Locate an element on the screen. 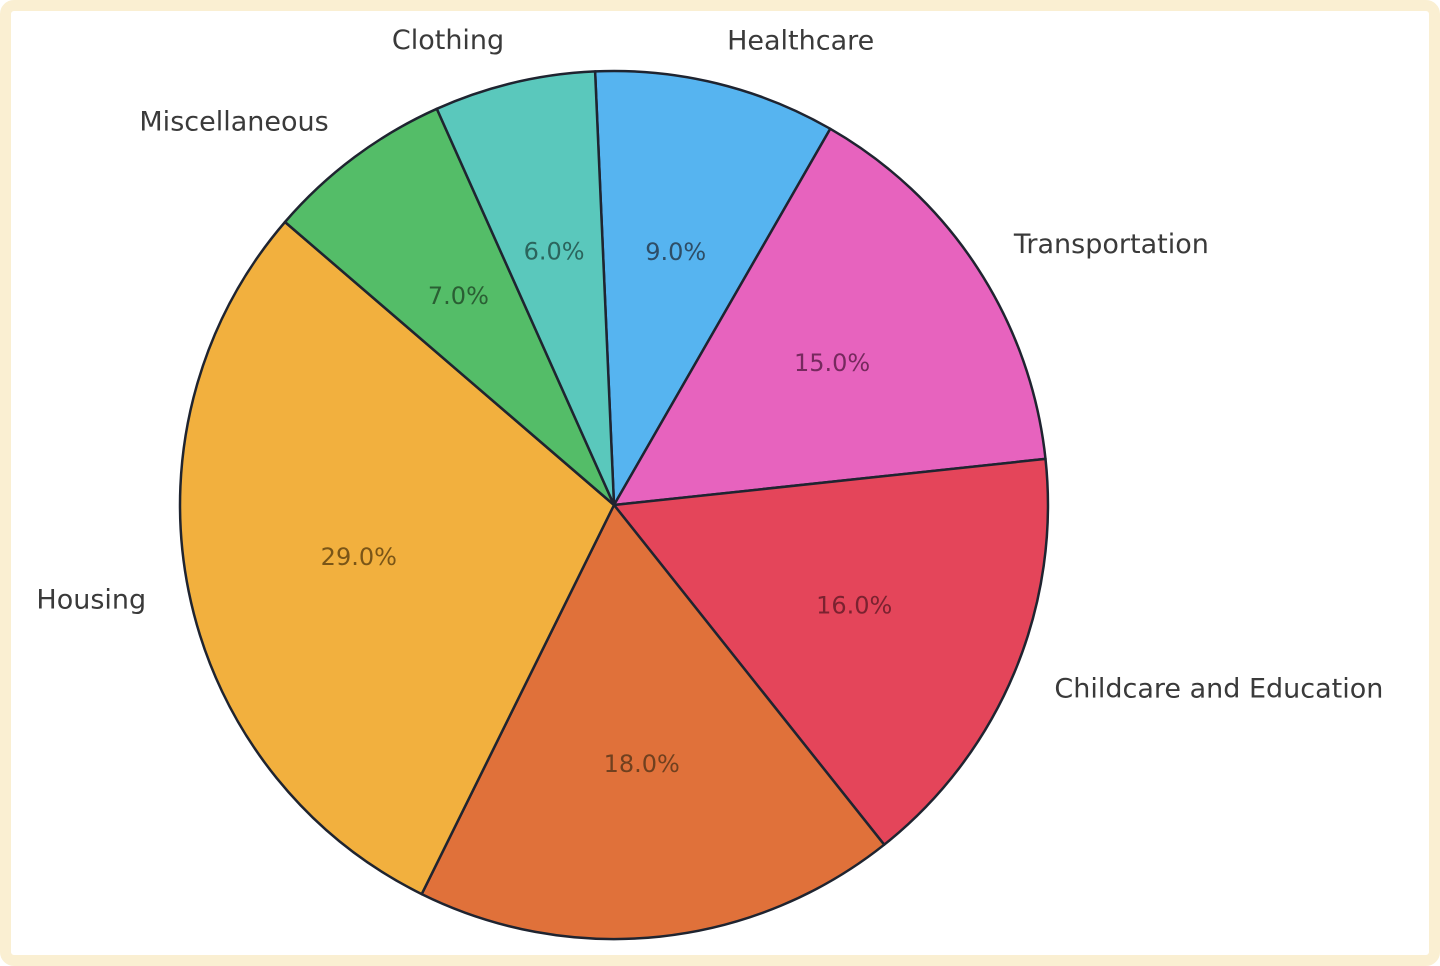 The width and height of the screenshot is (1440, 966). pie-category-label-healthcare: Healthcare is located at coordinates (800, 41).